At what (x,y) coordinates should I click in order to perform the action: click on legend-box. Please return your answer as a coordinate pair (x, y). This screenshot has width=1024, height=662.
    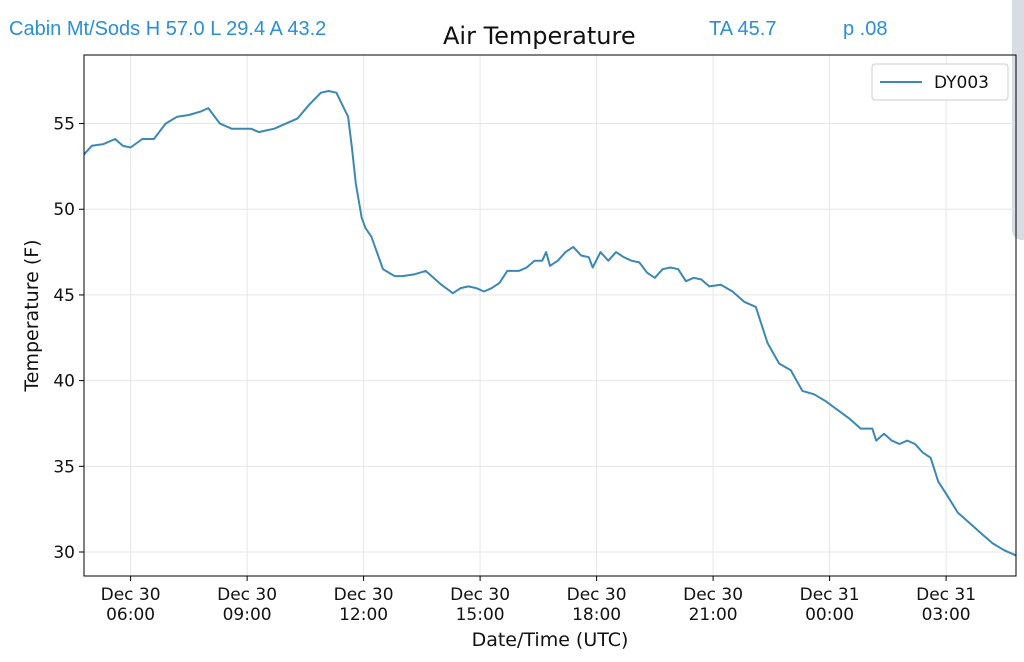
    Looking at the image, I should click on (940, 82).